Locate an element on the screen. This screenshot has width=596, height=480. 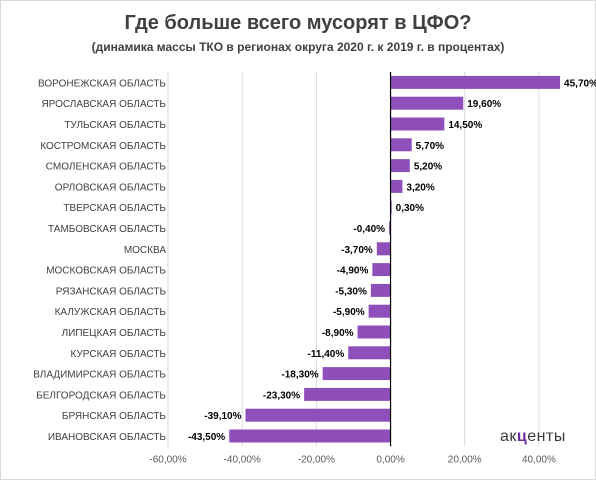
logo-accent-letter: ц is located at coordinates (522, 436).